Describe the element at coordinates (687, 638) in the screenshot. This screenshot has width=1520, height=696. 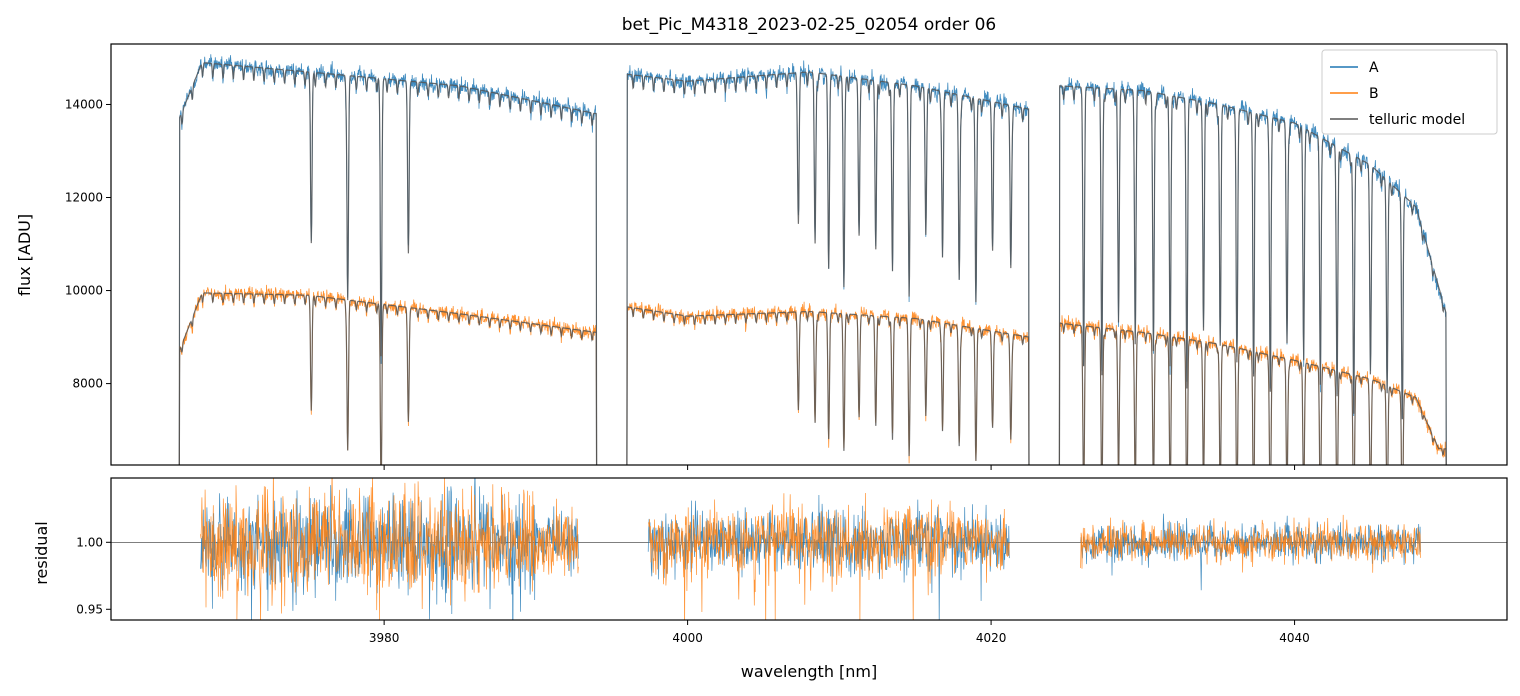
I see `wavelength-tick-label: 4000` at that location.